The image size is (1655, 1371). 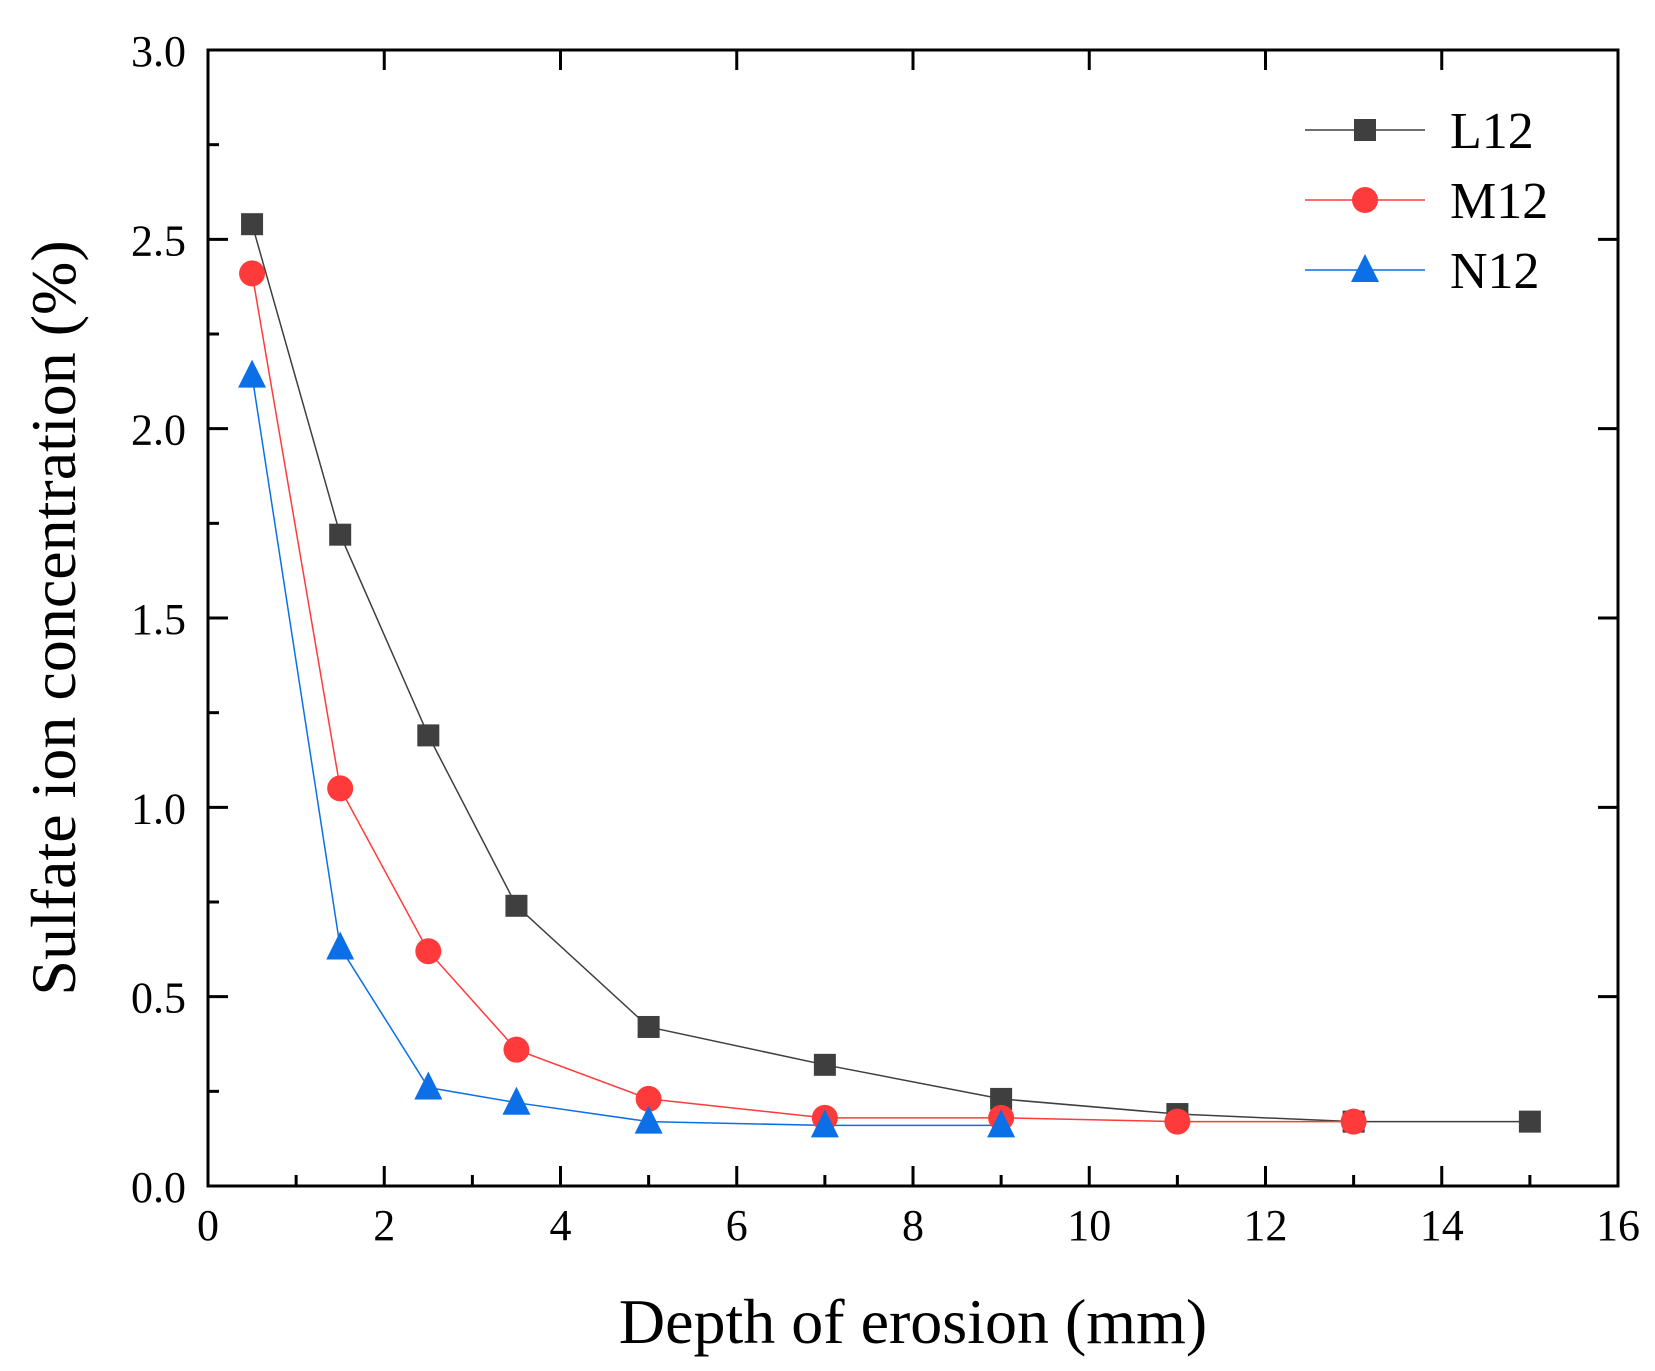 I want to click on x-tick-label: 4, so click(x=561, y=1225).